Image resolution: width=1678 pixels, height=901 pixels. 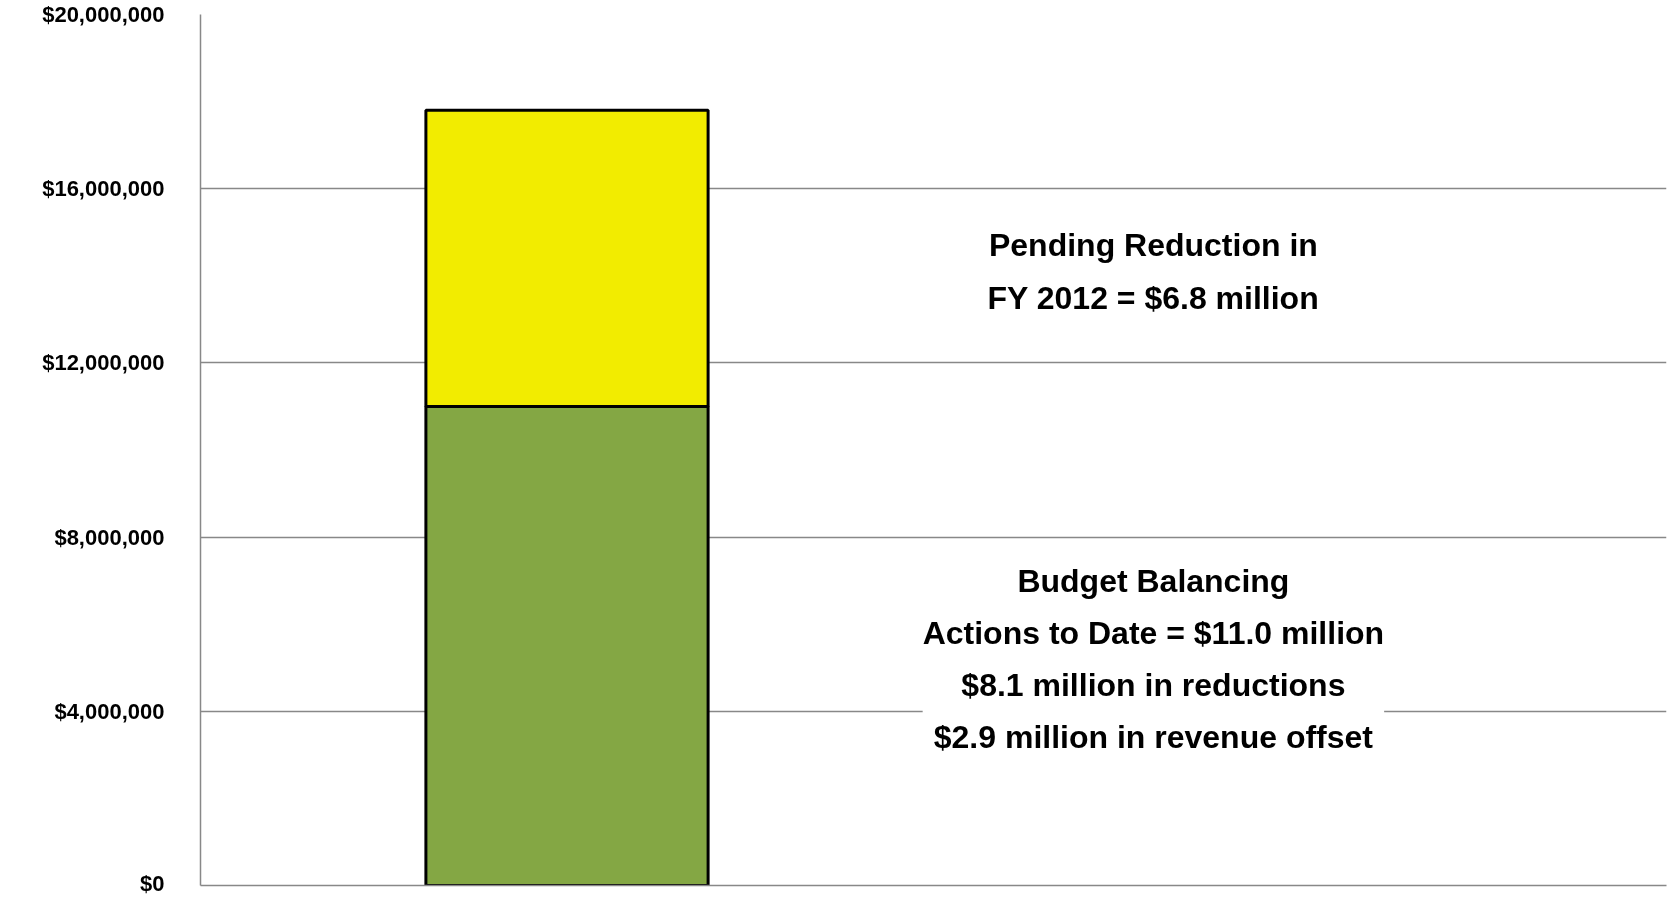 What do you see at coordinates (103, 363) in the screenshot?
I see `y-tick-label: $12,000,000` at bounding box center [103, 363].